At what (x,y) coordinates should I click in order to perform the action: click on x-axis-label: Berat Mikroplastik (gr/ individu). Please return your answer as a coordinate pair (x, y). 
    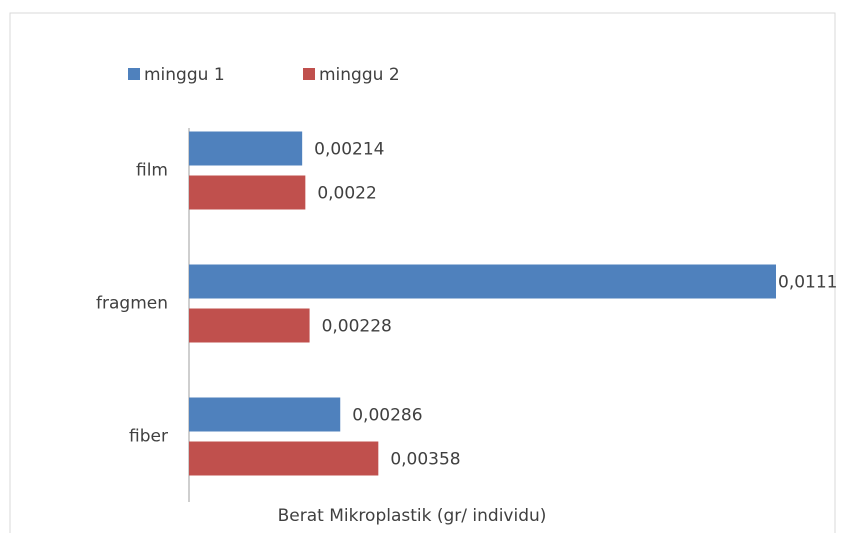
    Looking at the image, I should click on (412, 516).